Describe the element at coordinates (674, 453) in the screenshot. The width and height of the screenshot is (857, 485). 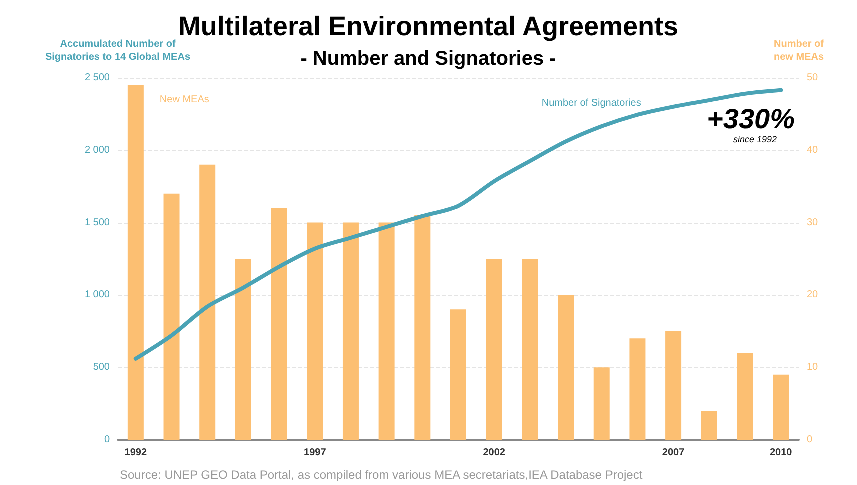
I see `x-tick-label: 2007` at that location.